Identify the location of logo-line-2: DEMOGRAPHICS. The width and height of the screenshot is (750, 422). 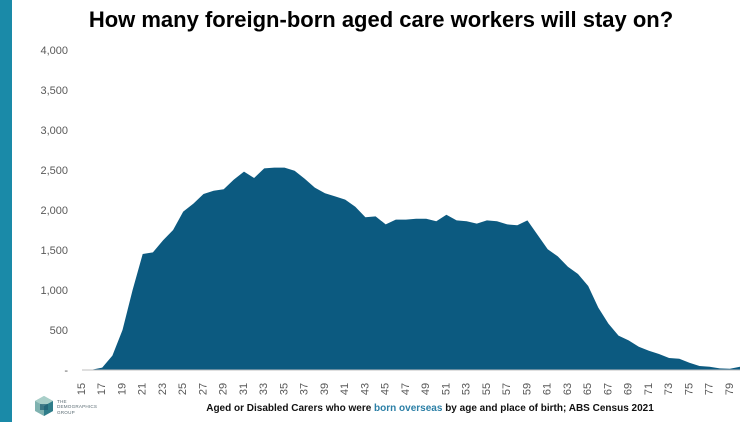
(77, 407).